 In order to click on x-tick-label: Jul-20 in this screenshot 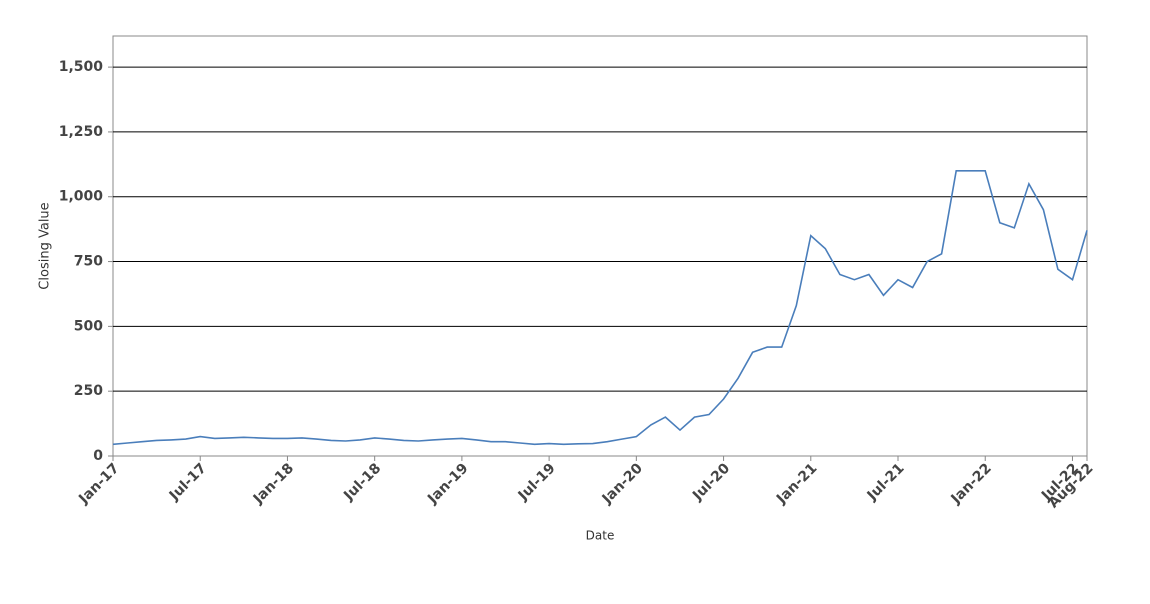, I will do `click(711, 482)`.